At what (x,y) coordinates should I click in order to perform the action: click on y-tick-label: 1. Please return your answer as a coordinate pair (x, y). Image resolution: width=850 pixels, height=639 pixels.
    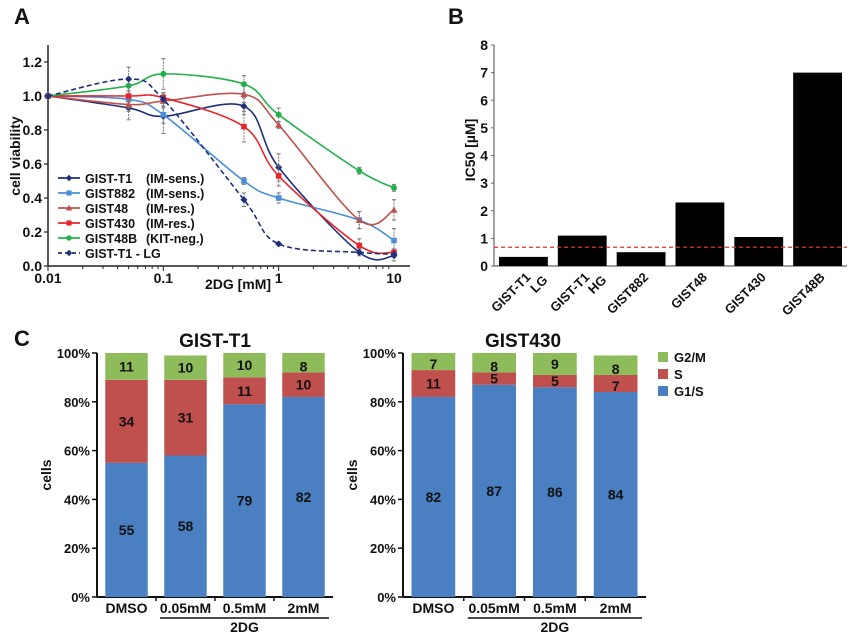
    Looking at the image, I should click on (484, 238).